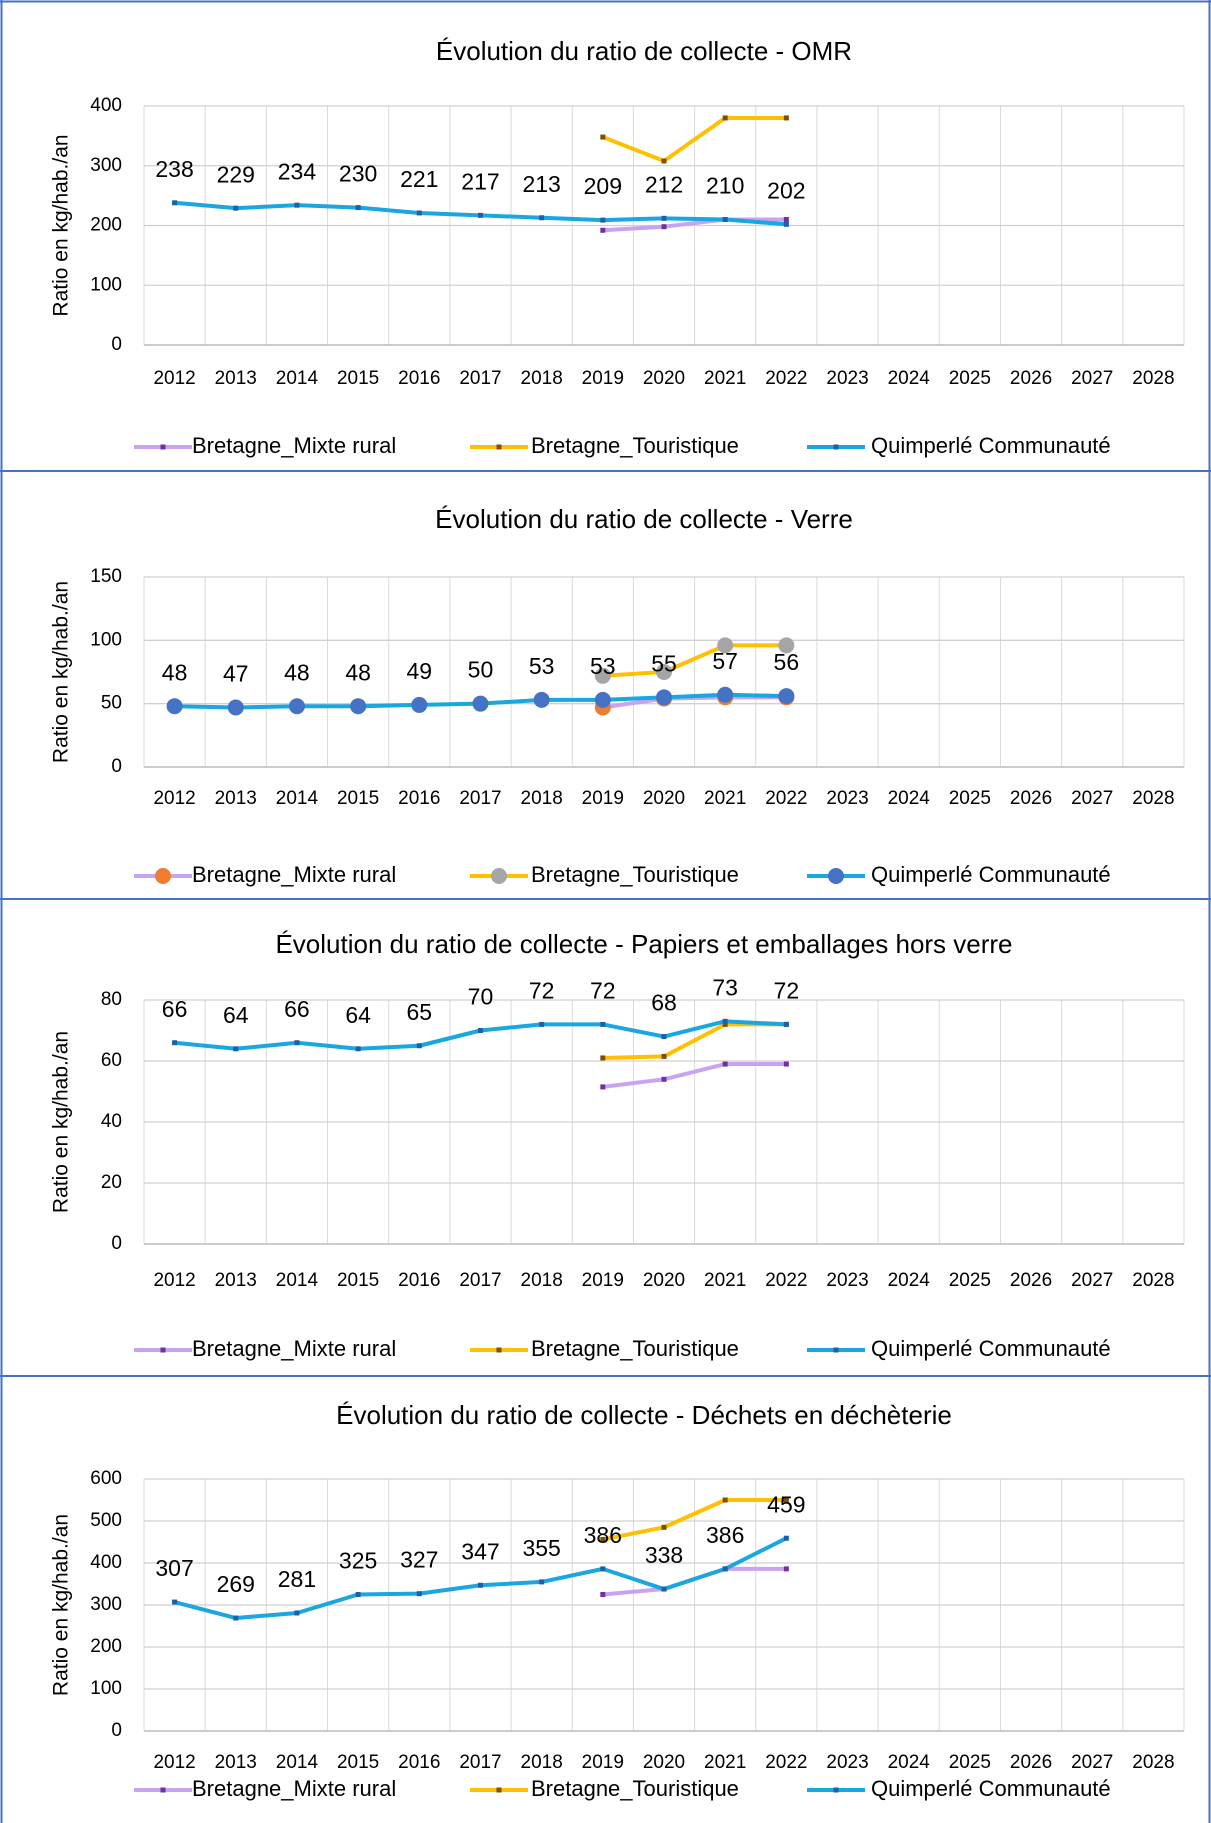  What do you see at coordinates (419, 1560) in the screenshot?
I see `data-label: 327` at bounding box center [419, 1560].